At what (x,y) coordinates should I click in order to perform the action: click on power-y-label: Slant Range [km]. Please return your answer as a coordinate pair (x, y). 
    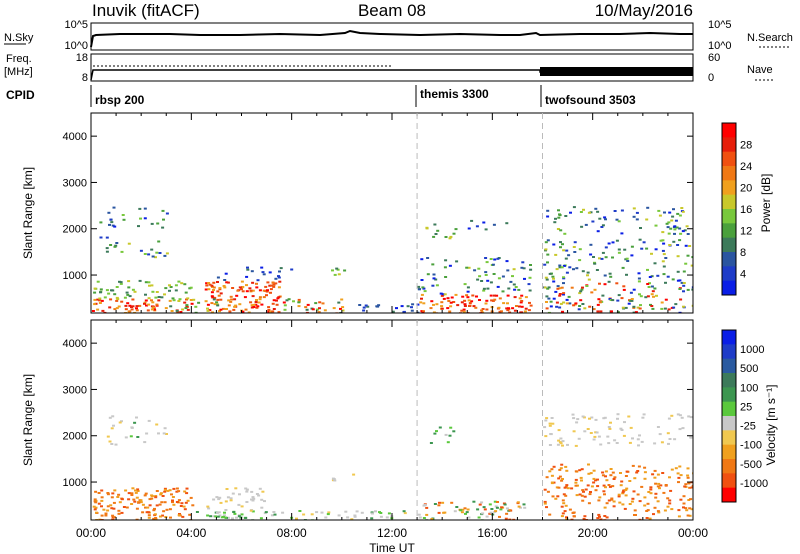
    Looking at the image, I should click on (28, 213).